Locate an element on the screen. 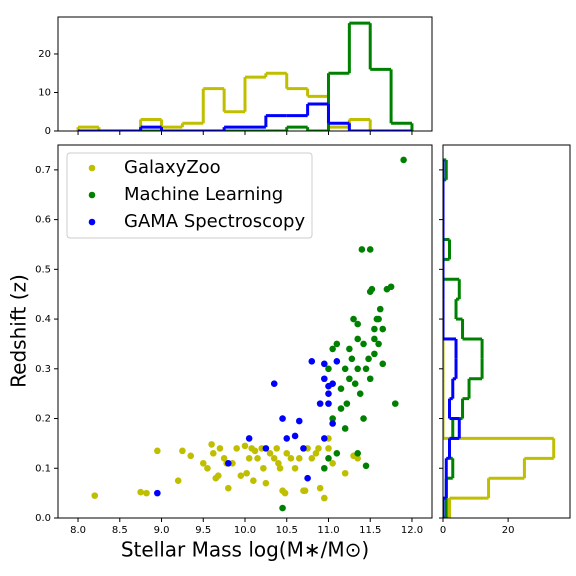 Image resolution: width=576 pixels, height=576 pixels. y-tick-label: 0.3 is located at coordinates (43, 369).